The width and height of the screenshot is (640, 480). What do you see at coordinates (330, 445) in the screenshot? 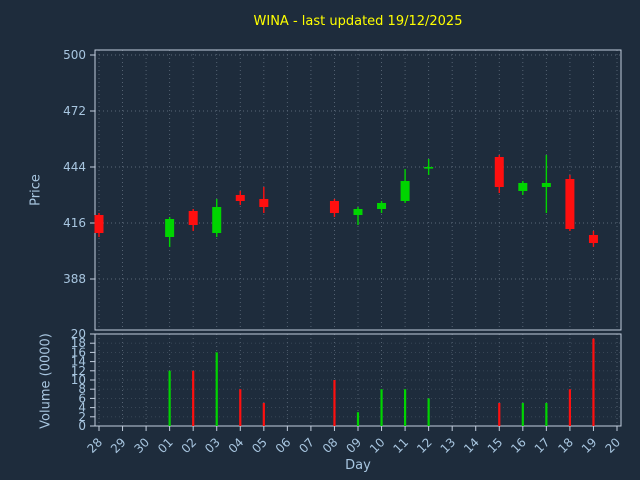
I see `day-tick-label: 08` at bounding box center [330, 445].